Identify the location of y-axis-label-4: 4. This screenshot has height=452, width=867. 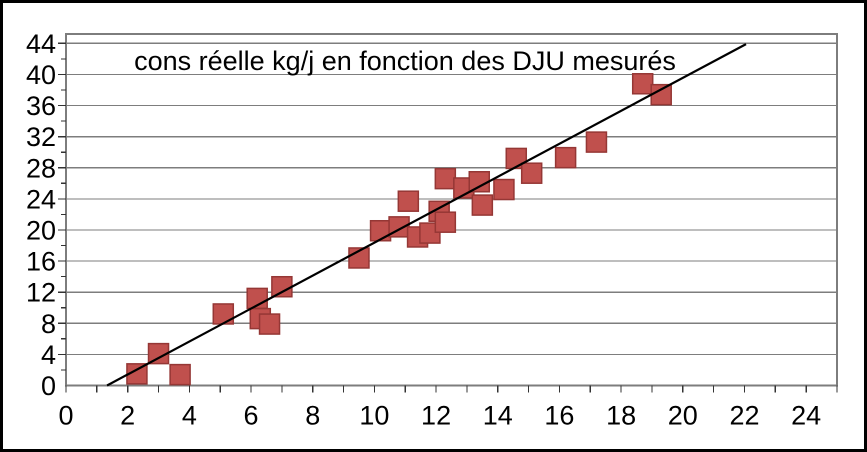
(48, 355).